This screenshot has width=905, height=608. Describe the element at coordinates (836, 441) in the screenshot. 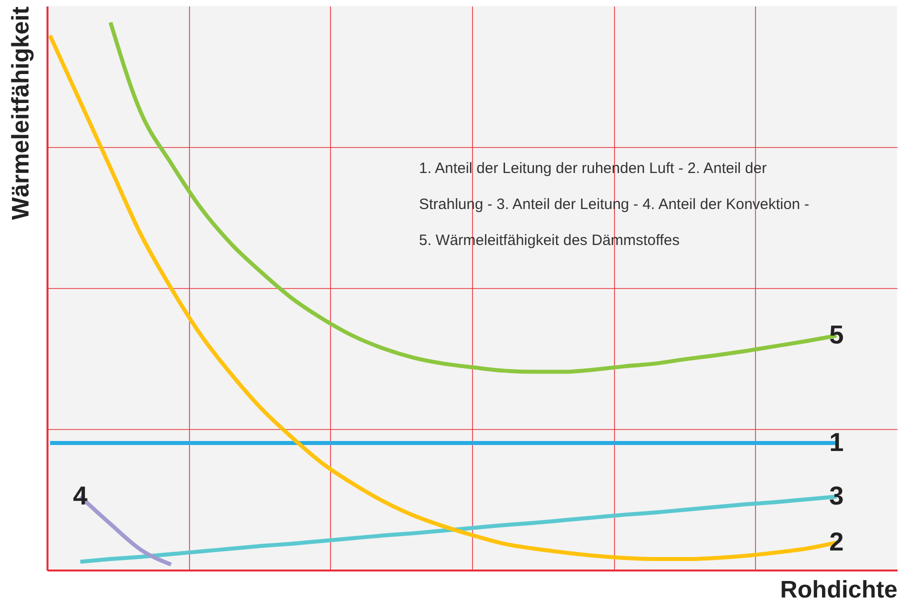

I see `series-label: 1` at that location.